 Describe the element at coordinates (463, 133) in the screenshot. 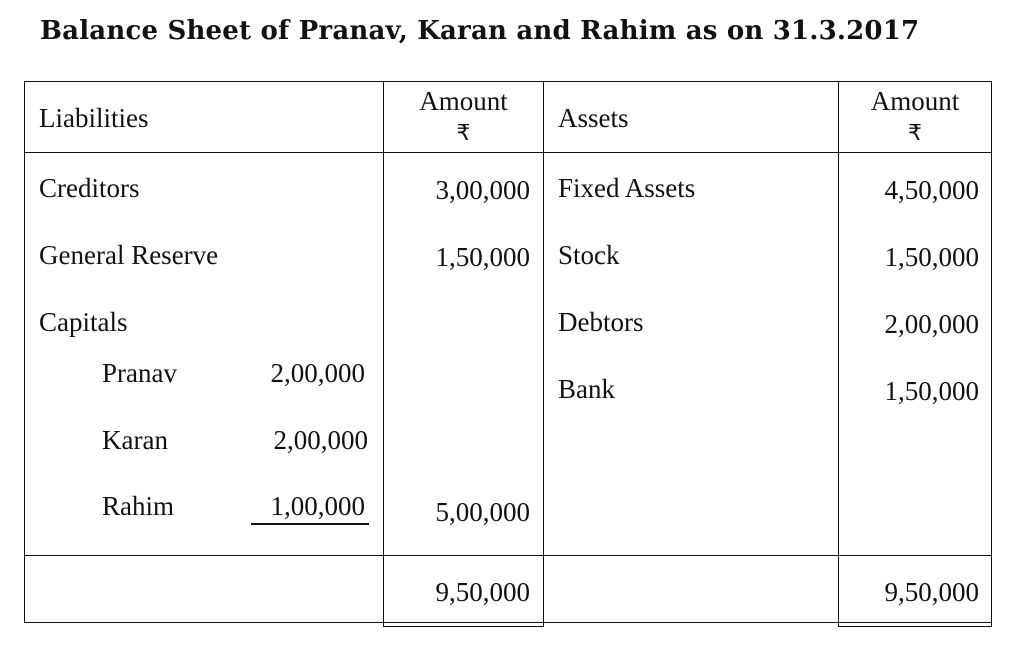

I see `header-liabilities-currency: ₹` at that location.